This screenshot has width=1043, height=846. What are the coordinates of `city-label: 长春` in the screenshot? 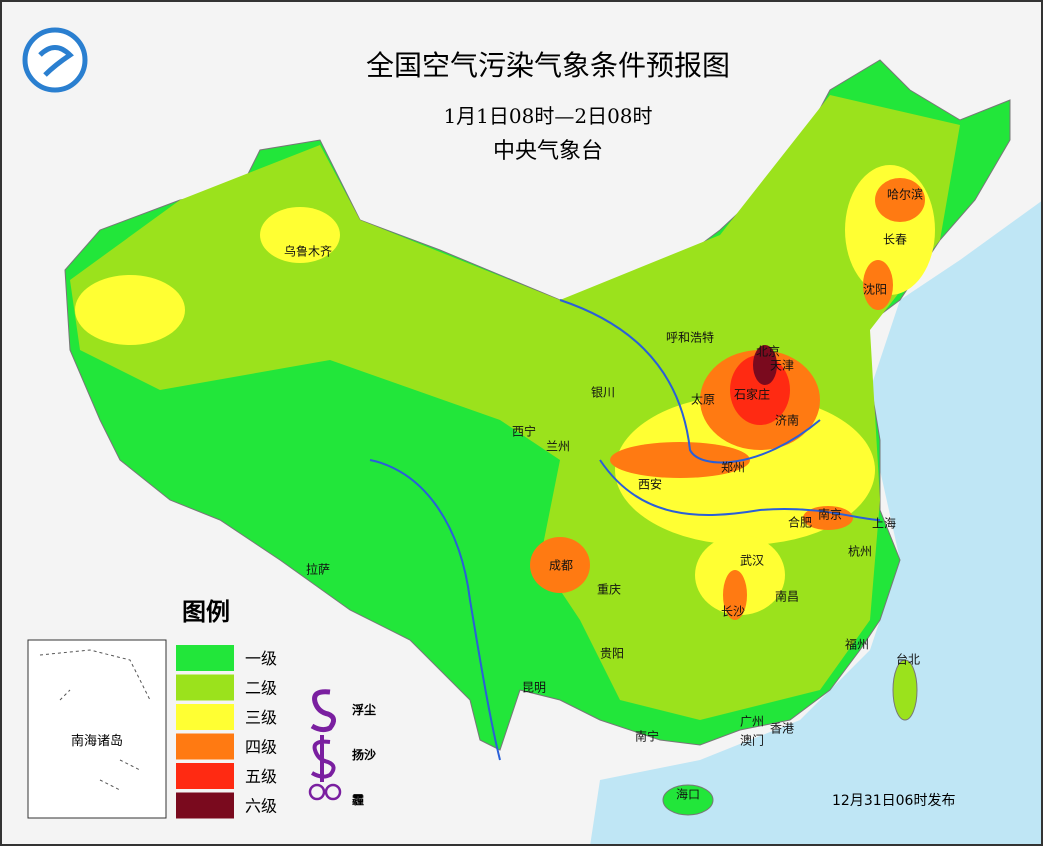 It's located at (895, 240).